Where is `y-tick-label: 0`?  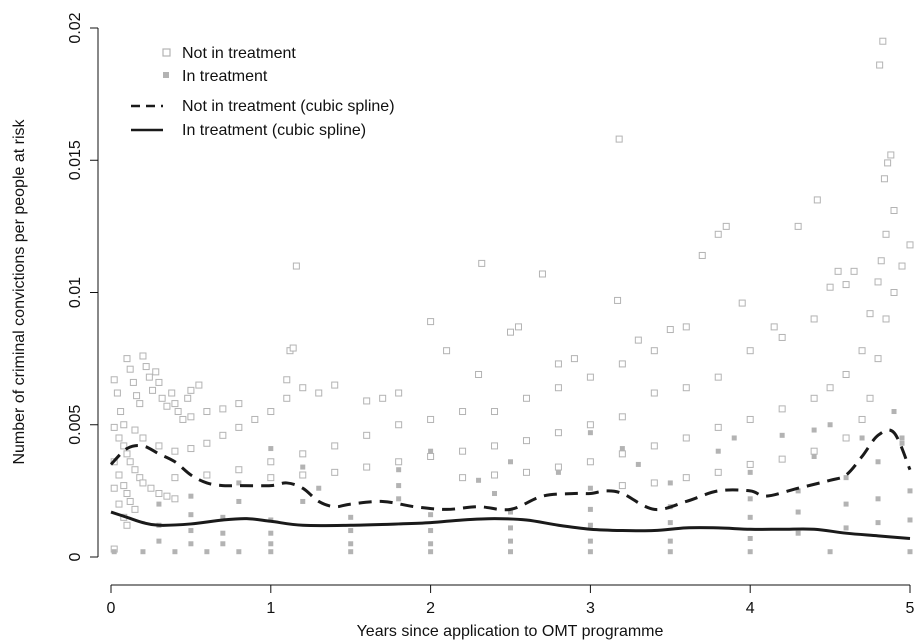
y-tick-label: 0 is located at coordinates (75, 556).